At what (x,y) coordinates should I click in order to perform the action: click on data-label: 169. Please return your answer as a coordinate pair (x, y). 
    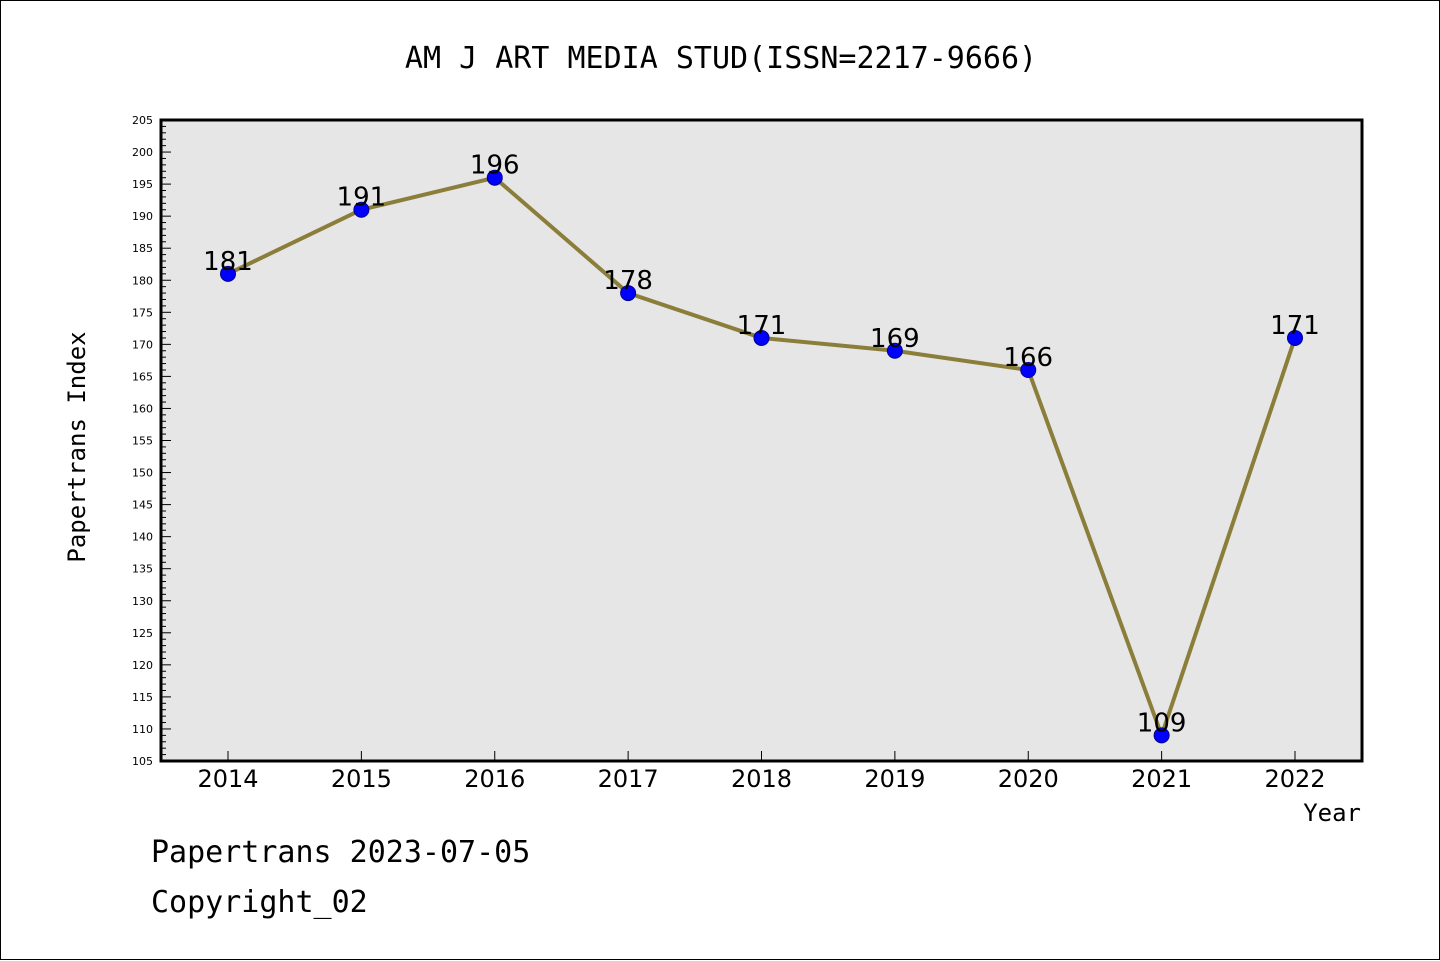
    Looking at the image, I should click on (895, 339).